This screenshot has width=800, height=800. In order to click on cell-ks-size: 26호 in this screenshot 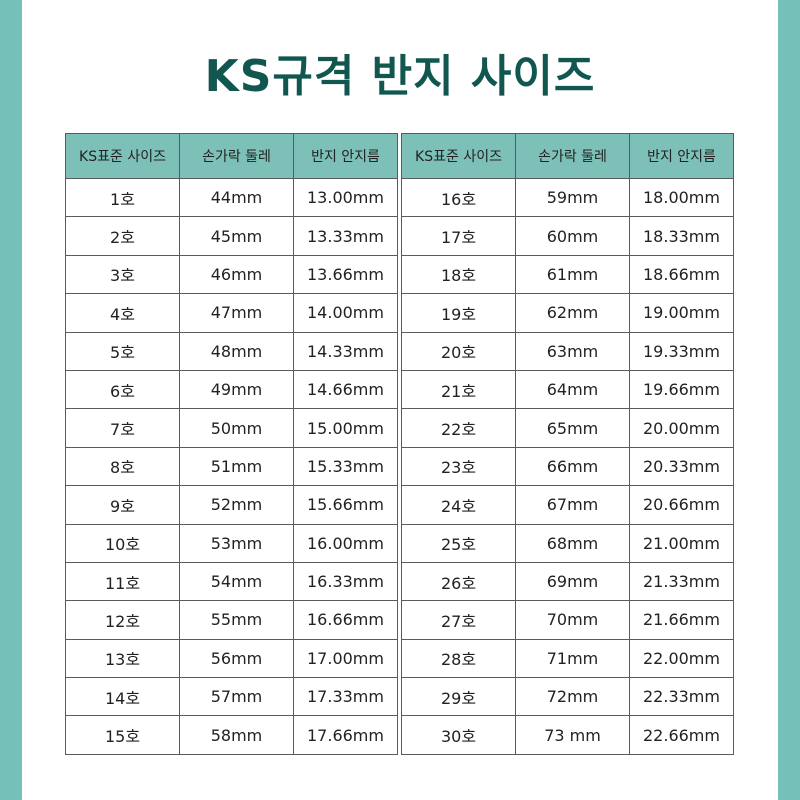, I will do `click(458, 581)`.